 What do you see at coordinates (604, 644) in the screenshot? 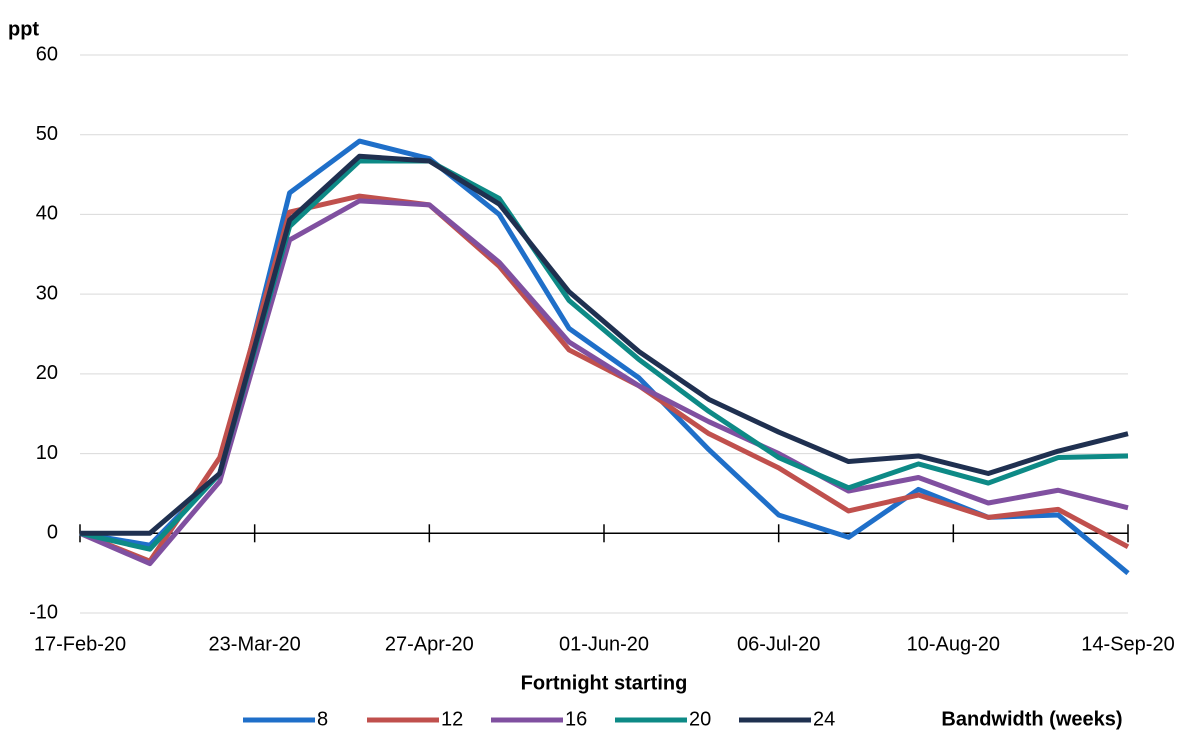
I see `x-tick-label: 01-Jun-20` at bounding box center [604, 644].